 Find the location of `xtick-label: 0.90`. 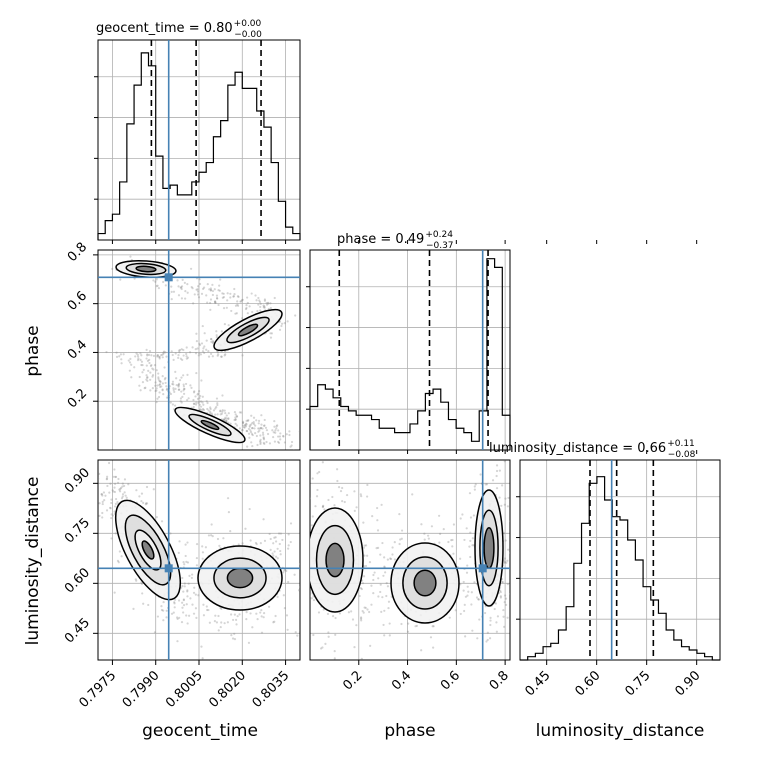

xtick-label: 0.90 is located at coordinates (687, 683).